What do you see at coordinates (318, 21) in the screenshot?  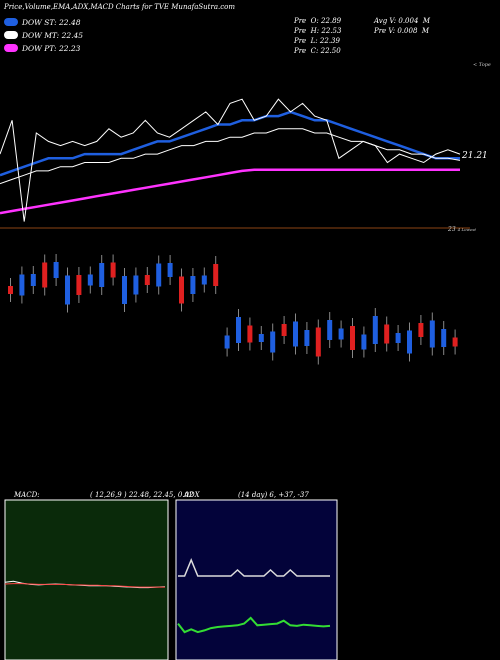 I see `stat-open: Pre O: 22.89` at bounding box center [318, 21].